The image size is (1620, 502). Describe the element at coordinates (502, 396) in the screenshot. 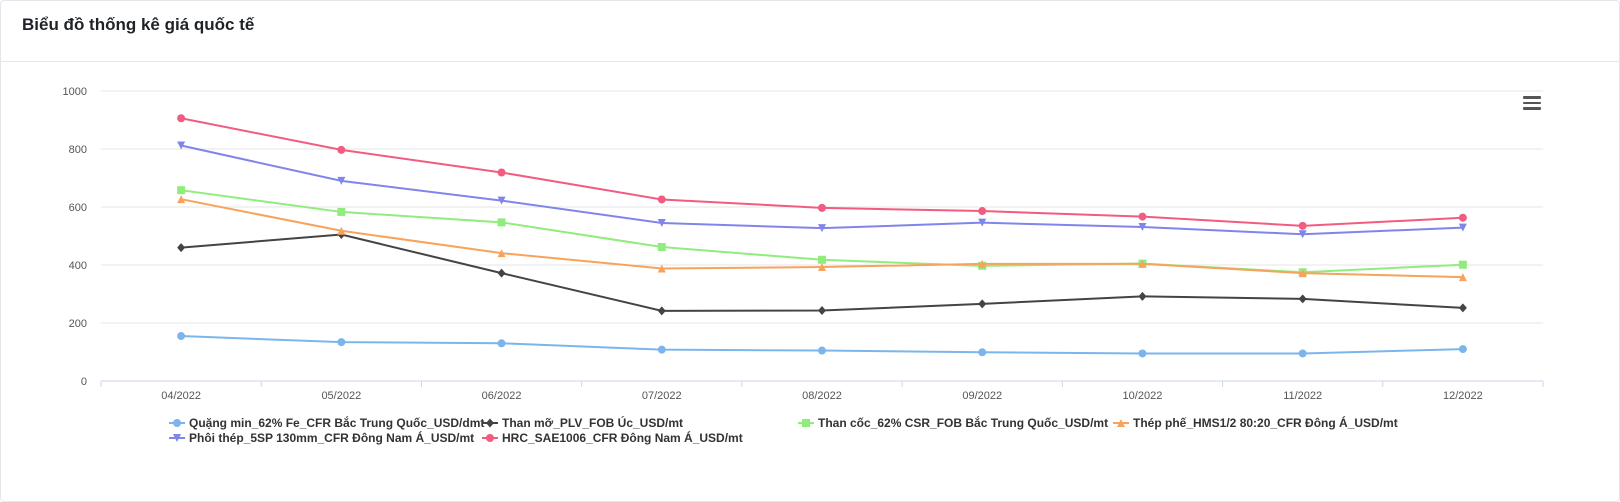

I see `x-tick-label: 06/2022` at that location.